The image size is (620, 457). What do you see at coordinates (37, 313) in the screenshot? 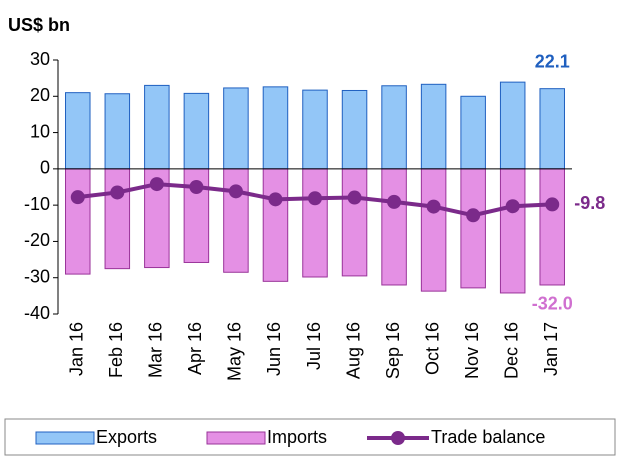
I see `y-tick-label: -40` at bounding box center [37, 313].